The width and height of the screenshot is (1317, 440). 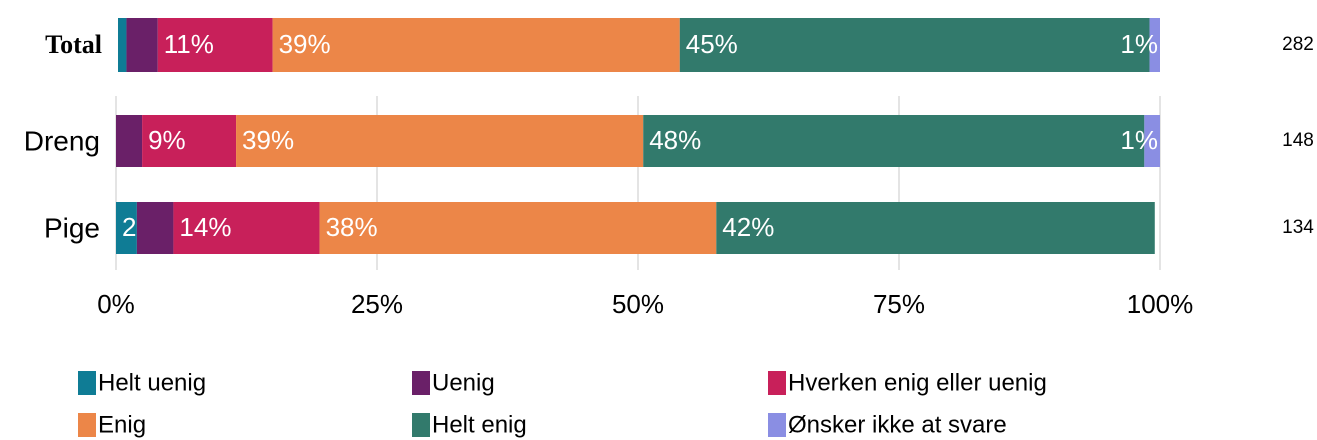 What do you see at coordinates (1298, 227) in the screenshot?
I see `count-label: 134` at bounding box center [1298, 227].